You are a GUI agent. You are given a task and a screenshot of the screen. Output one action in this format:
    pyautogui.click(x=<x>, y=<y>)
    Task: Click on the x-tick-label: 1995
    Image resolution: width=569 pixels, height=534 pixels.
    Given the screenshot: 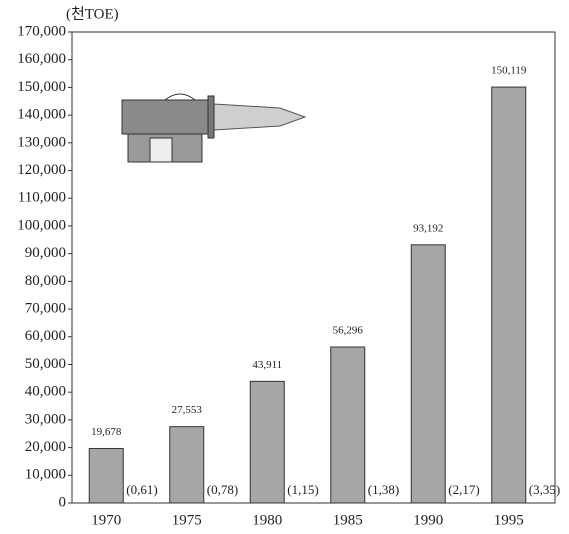 What is the action you would take?
    pyautogui.click(x=509, y=520)
    